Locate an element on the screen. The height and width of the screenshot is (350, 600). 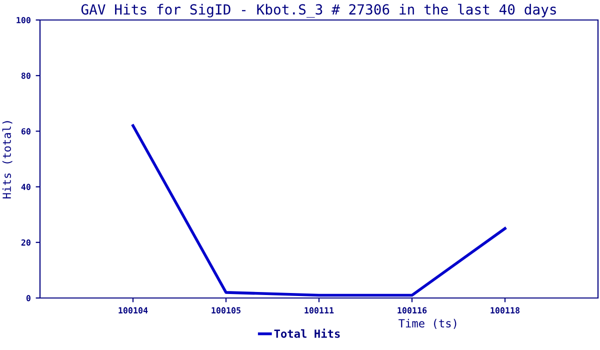
chart-title: GAV Hits for SigID - Kbot.S_3 # 27306 in the last 40 days is located at coordinates (318, 11).